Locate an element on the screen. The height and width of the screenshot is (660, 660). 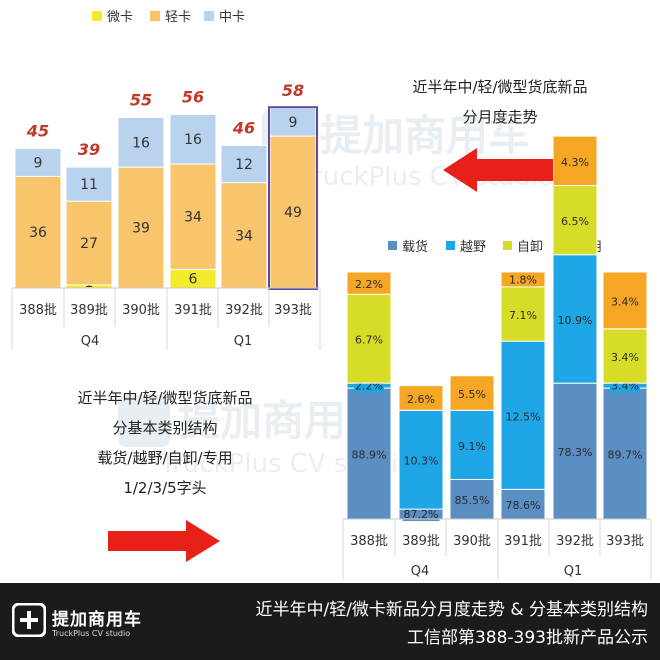
data-label: 5.5% is located at coordinates (472, 394).